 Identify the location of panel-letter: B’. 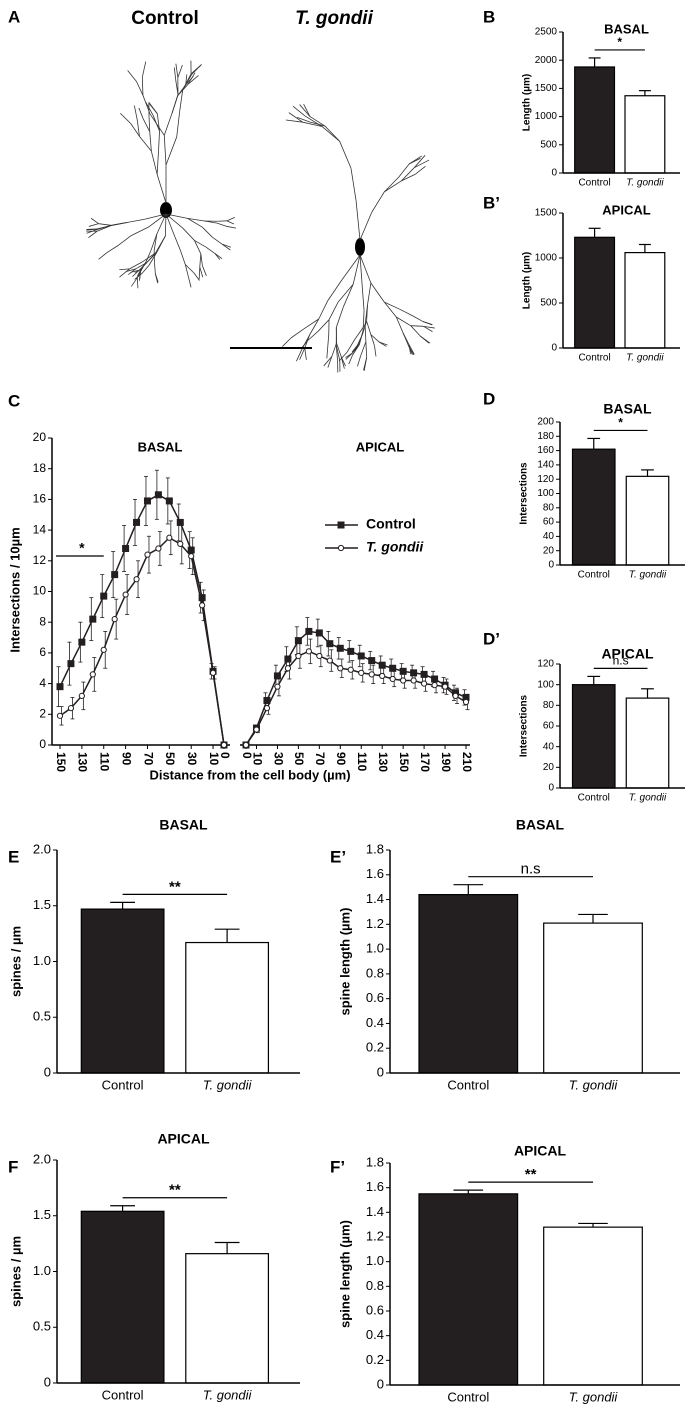
(491, 202).